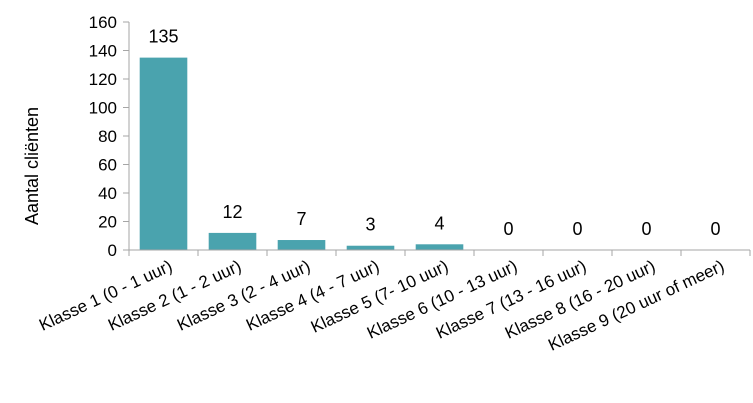  Describe the element at coordinates (107, 222) in the screenshot. I see `y-tick-label: 20` at that location.